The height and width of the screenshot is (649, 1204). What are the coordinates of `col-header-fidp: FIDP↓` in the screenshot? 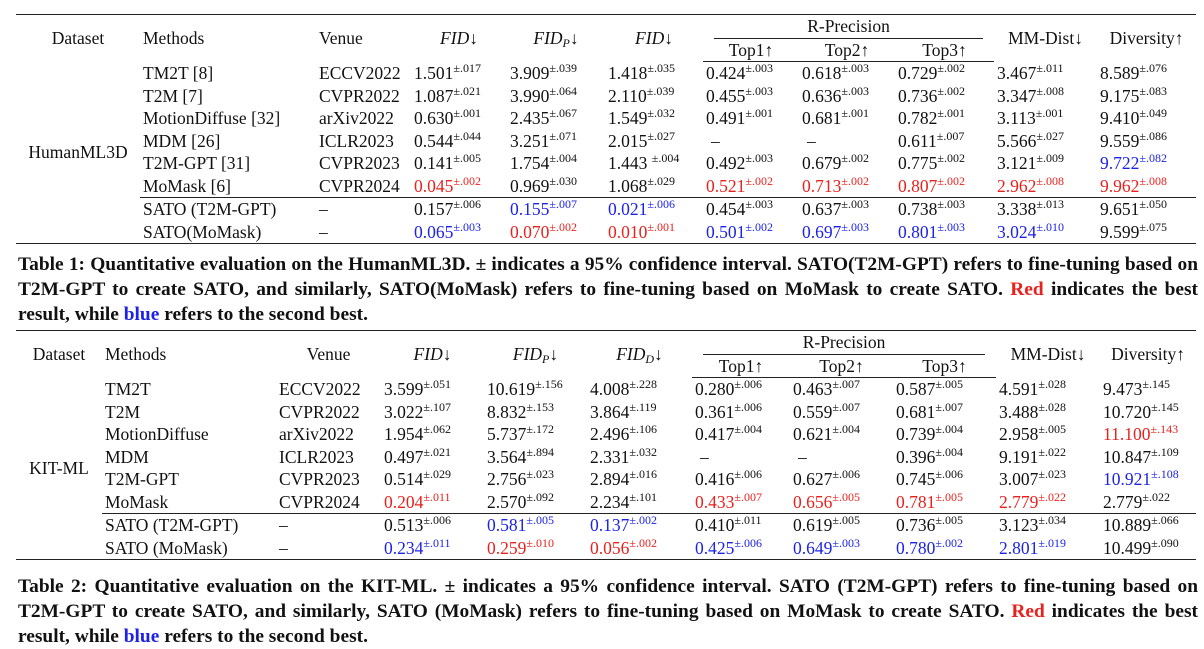 It's located at (556, 38).